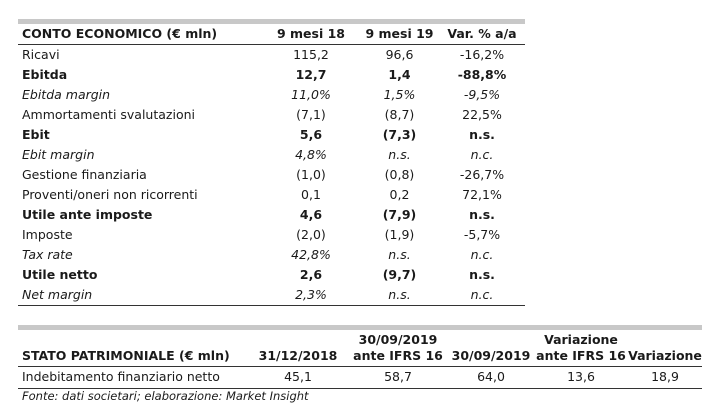  I want to click on income-row: Ebit margin 4,8% n.s. n.c., so click(271, 155).